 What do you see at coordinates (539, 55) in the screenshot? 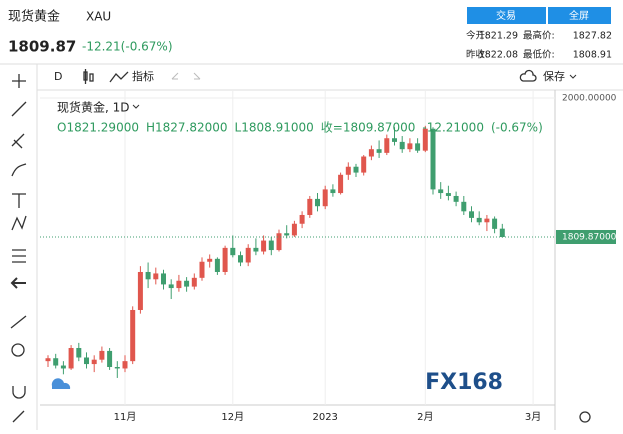
I see `stat-label: 最低价:` at bounding box center [539, 55].